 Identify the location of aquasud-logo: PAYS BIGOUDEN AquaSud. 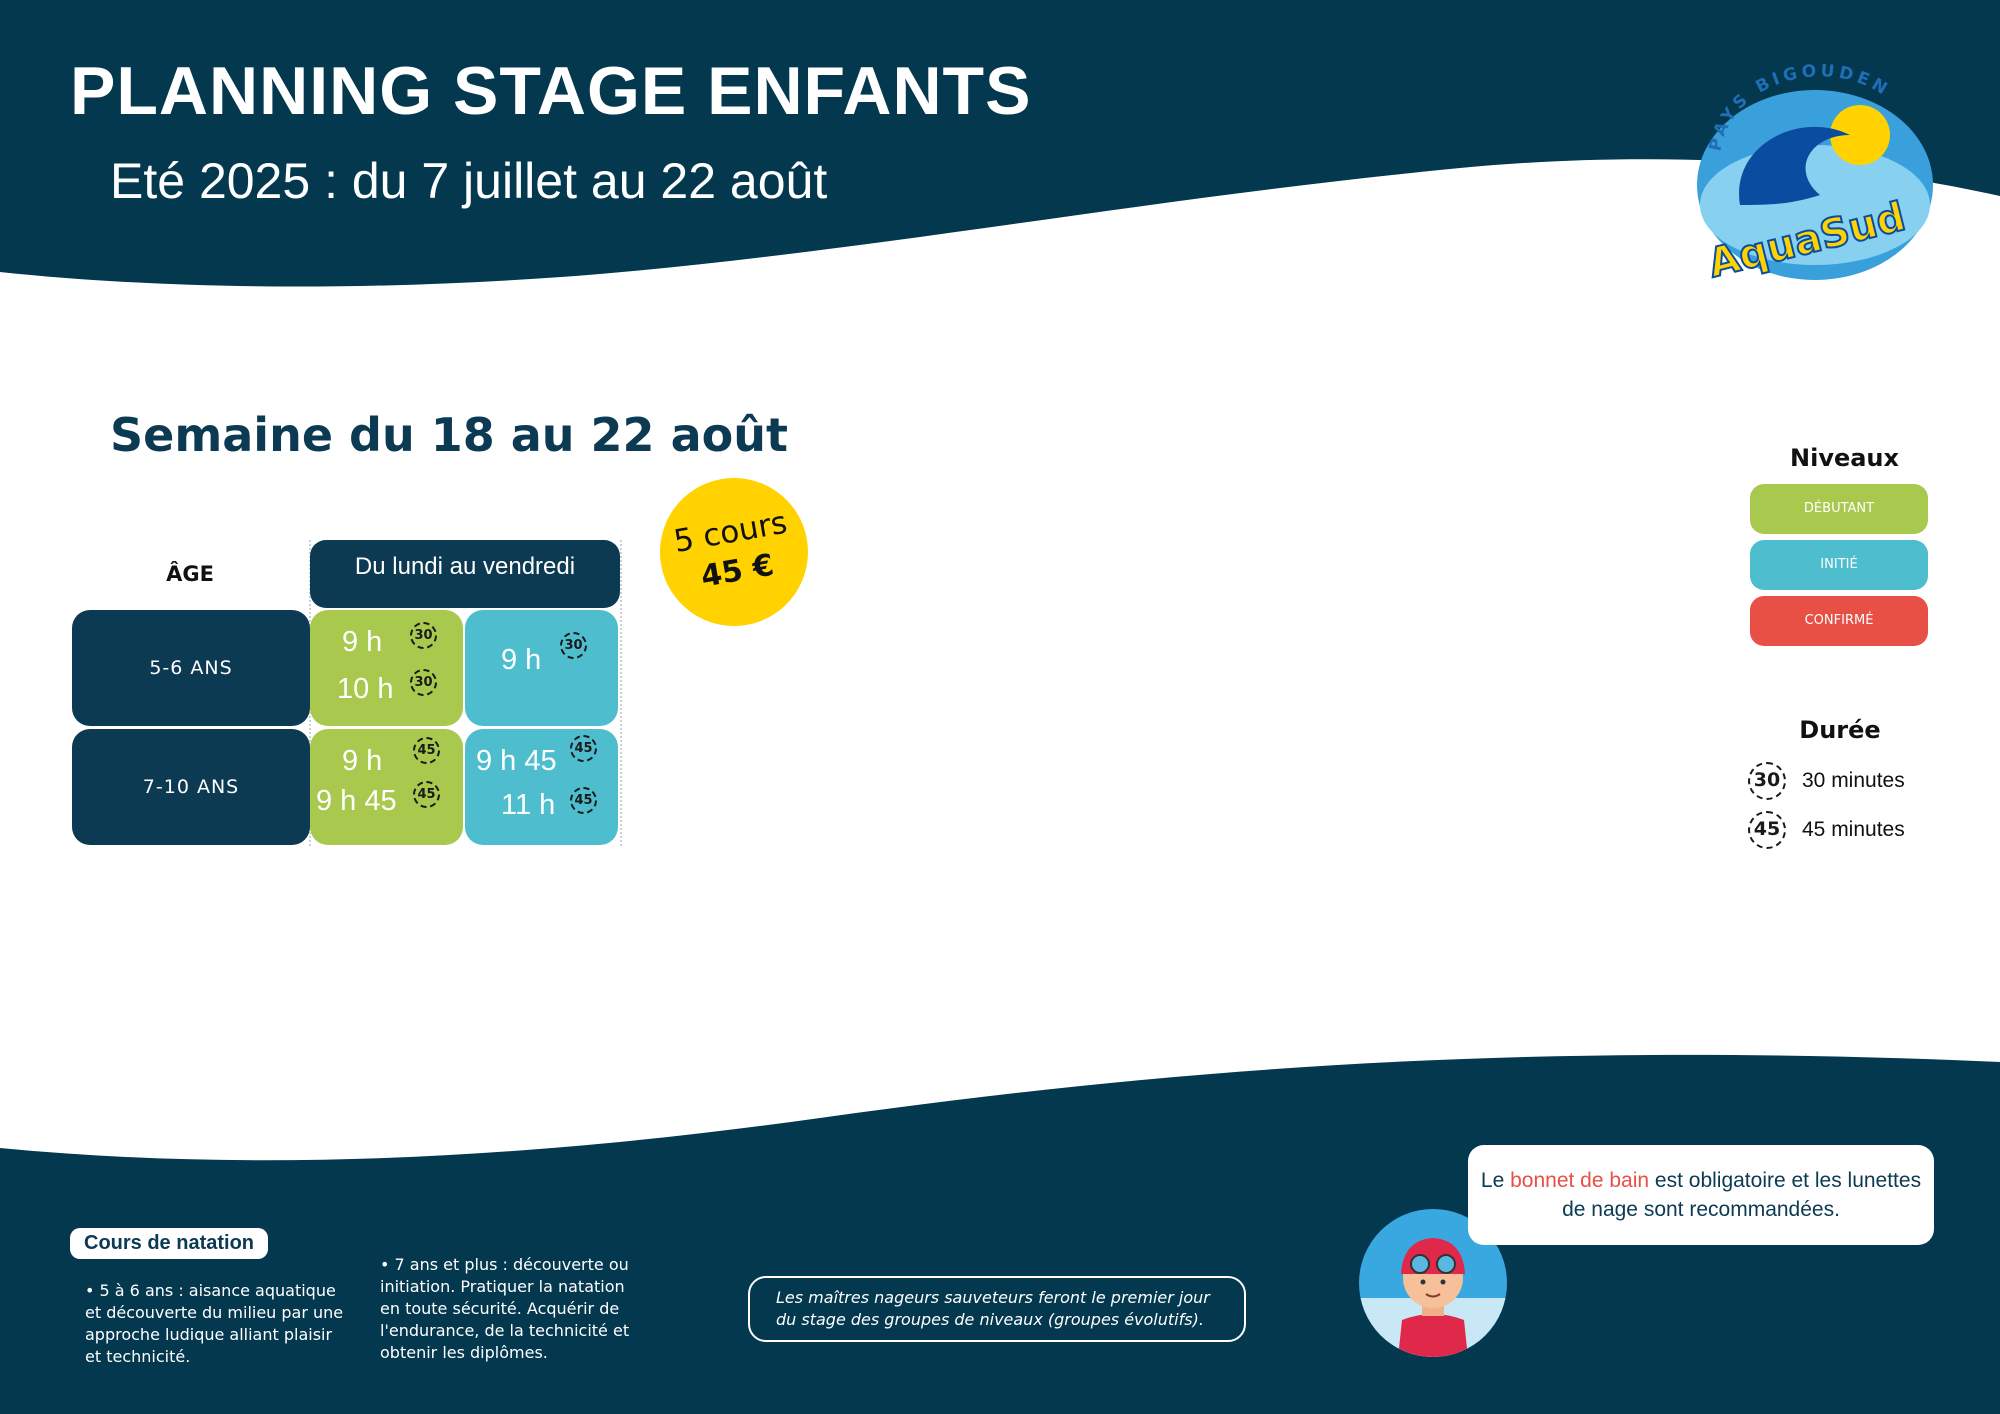
(1815, 174).